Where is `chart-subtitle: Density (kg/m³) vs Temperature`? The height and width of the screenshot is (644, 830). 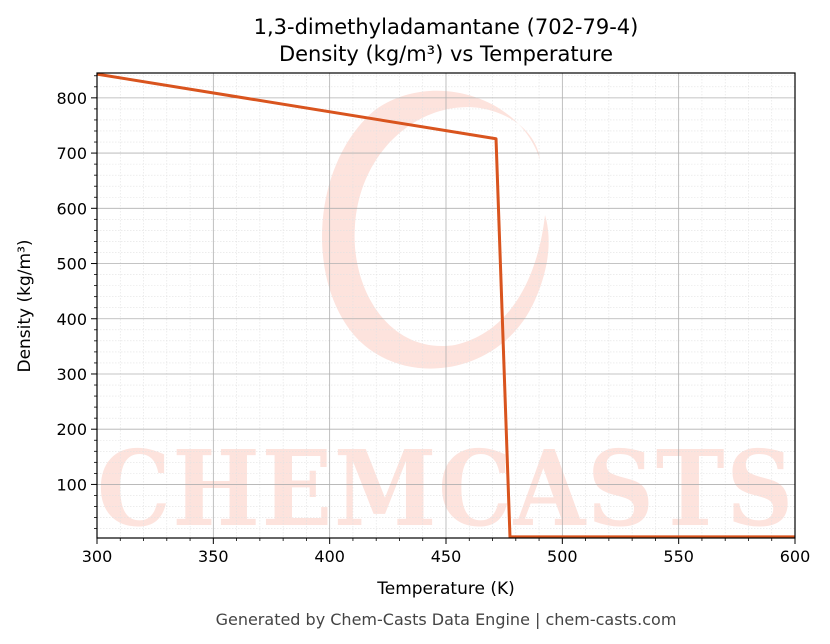
chart-subtitle: Density (kg/m³) vs Temperature is located at coordinates (446, 54).